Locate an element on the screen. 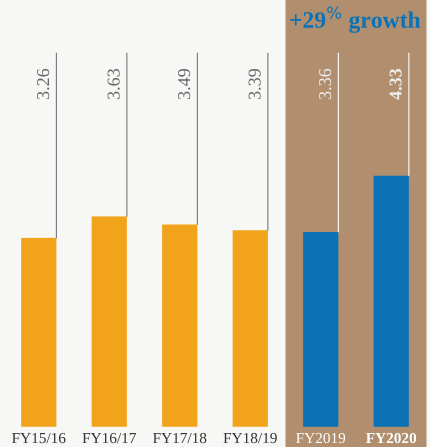 This screenshot has height=447, width=430. data-label: 3.49 is located at coordinates (184, 84).